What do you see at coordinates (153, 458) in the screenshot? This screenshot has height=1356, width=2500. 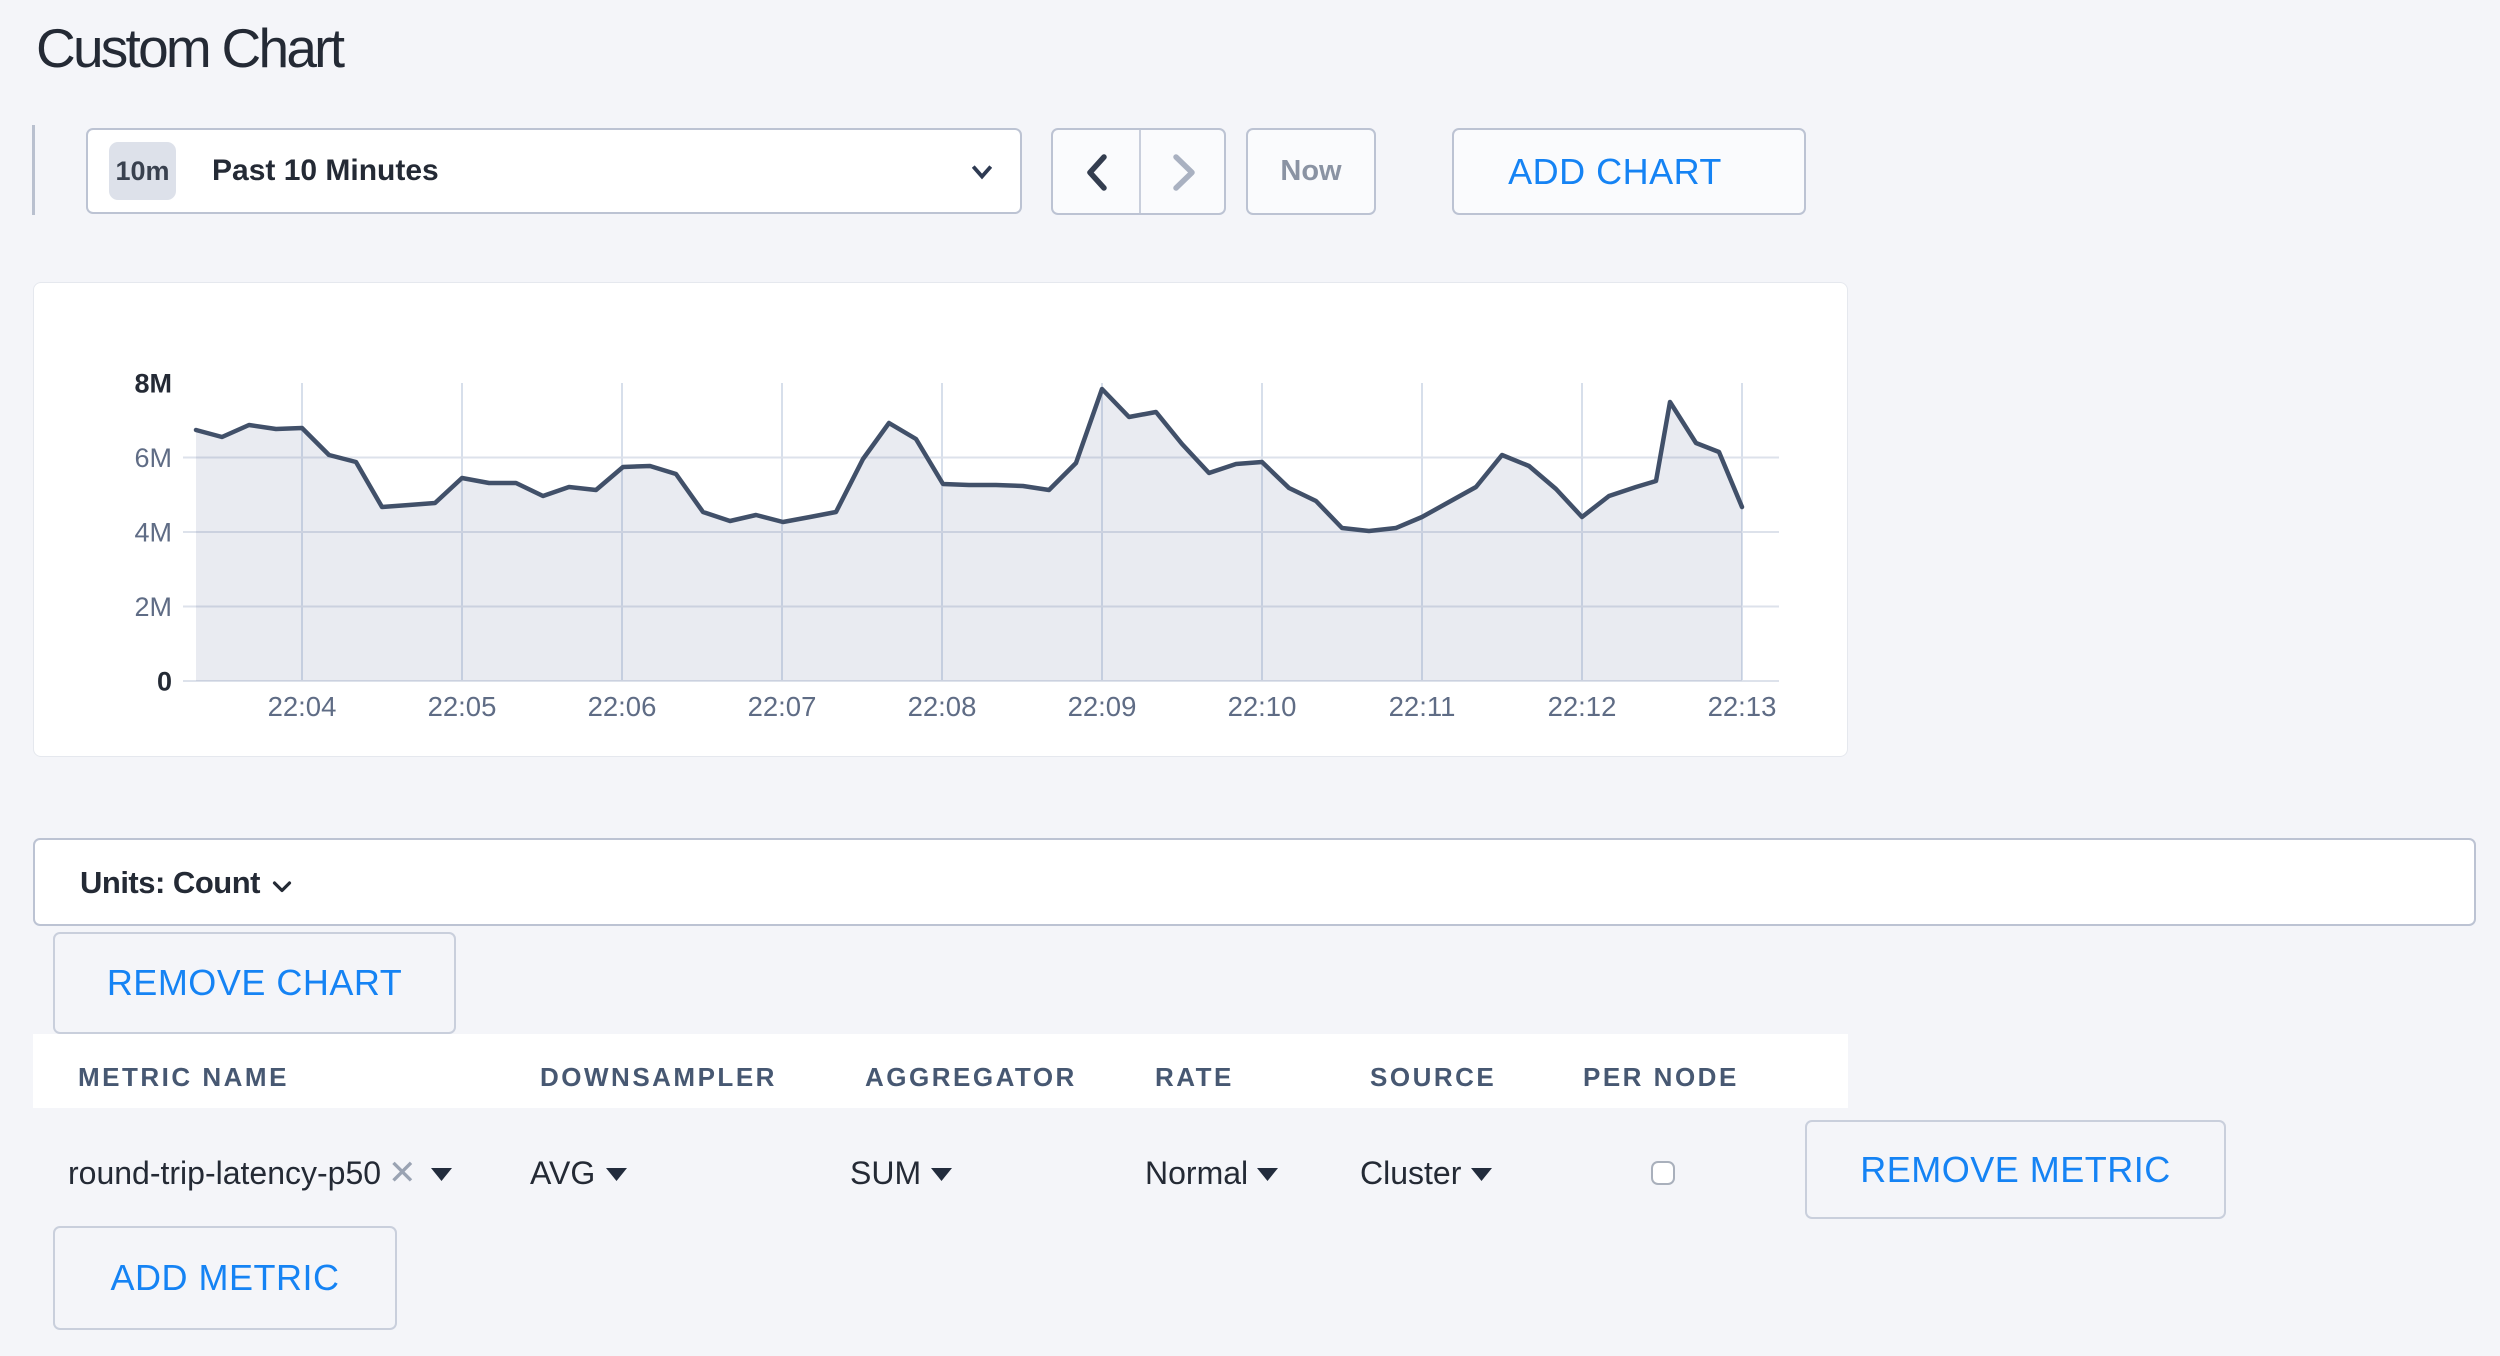 I see `svg-text: 6M` at bounding box center [153, 458].